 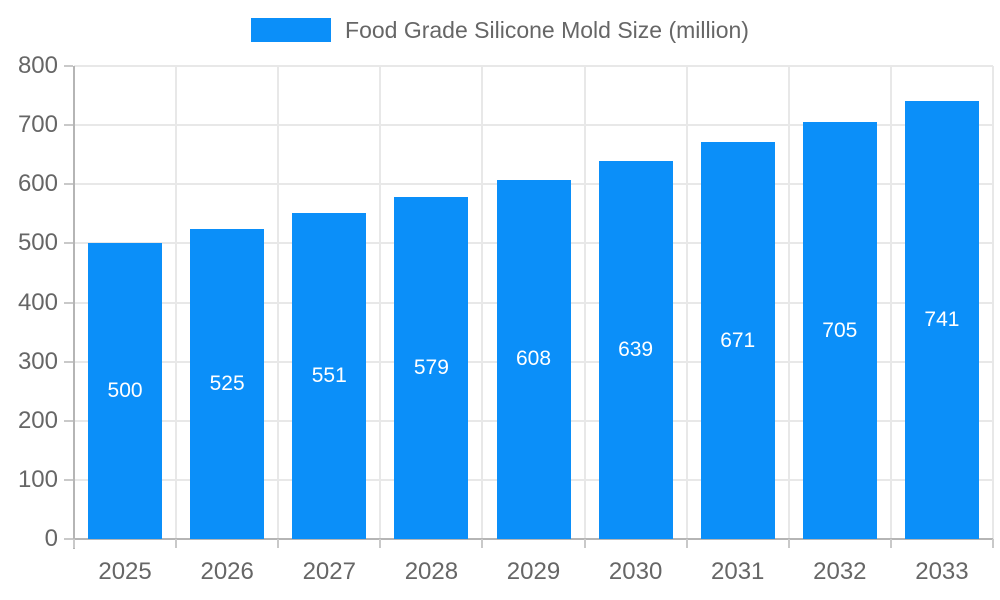 I want to click on y-tick-label: 500, so click(x=37, y=243).